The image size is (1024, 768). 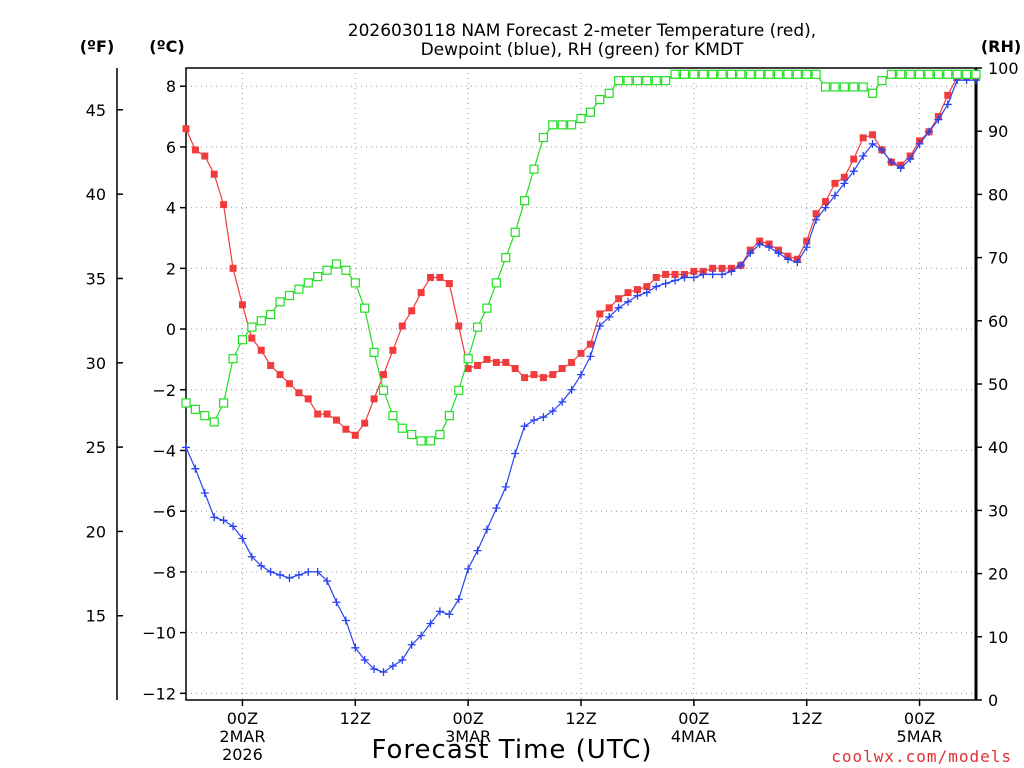 What do you see at coordinates (164, 450) in the screenshot?
I see `celsius-tick-label: −4` at bounding box center [164, 450].